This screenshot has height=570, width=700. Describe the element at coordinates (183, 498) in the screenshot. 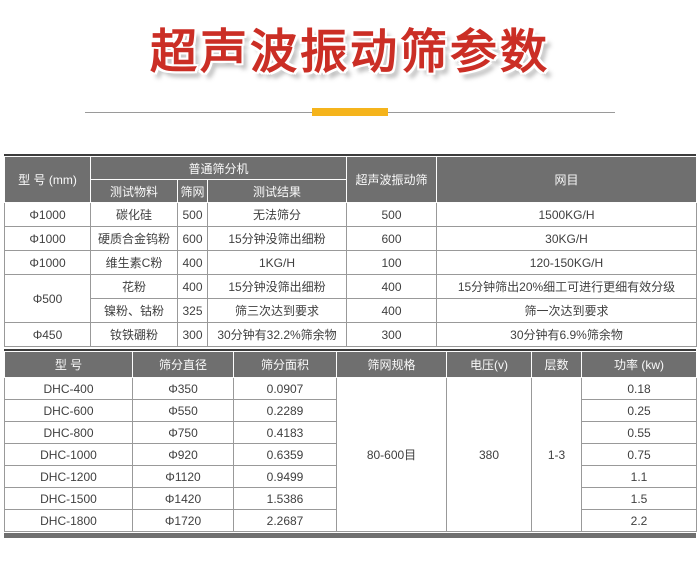

I see `cell-diameter: Φ1420` at that location.